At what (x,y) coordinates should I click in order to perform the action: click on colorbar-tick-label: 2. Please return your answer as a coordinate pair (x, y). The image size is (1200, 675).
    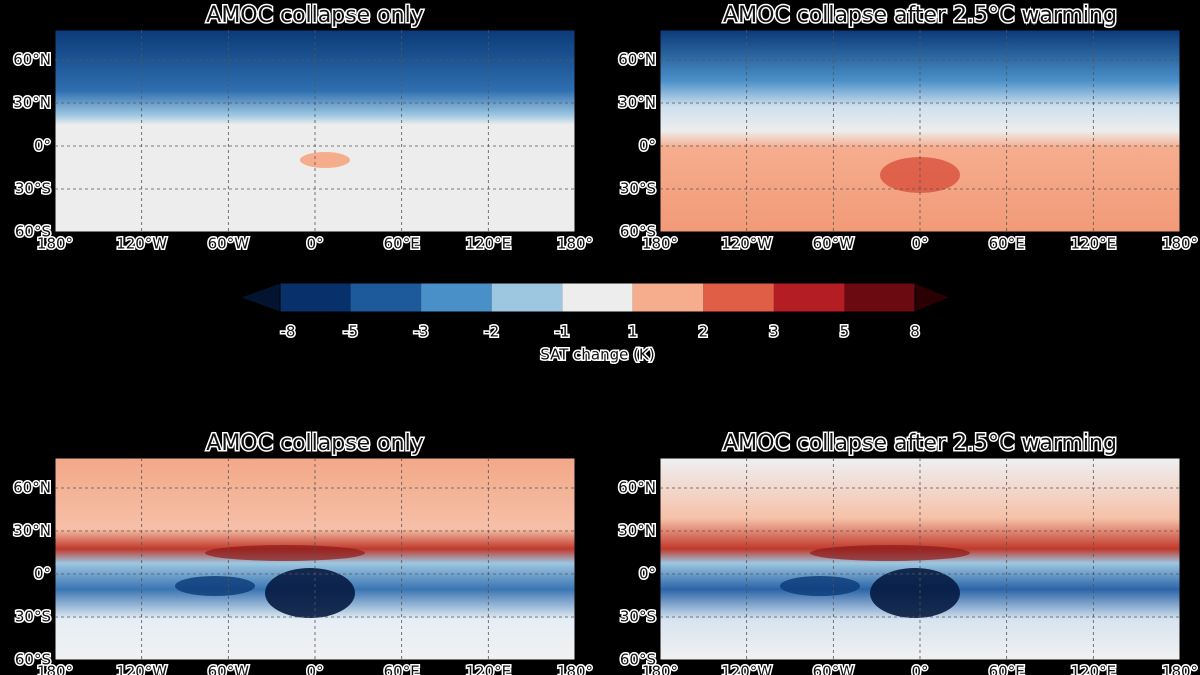
    Looking at the image, I should click on (704, 332).